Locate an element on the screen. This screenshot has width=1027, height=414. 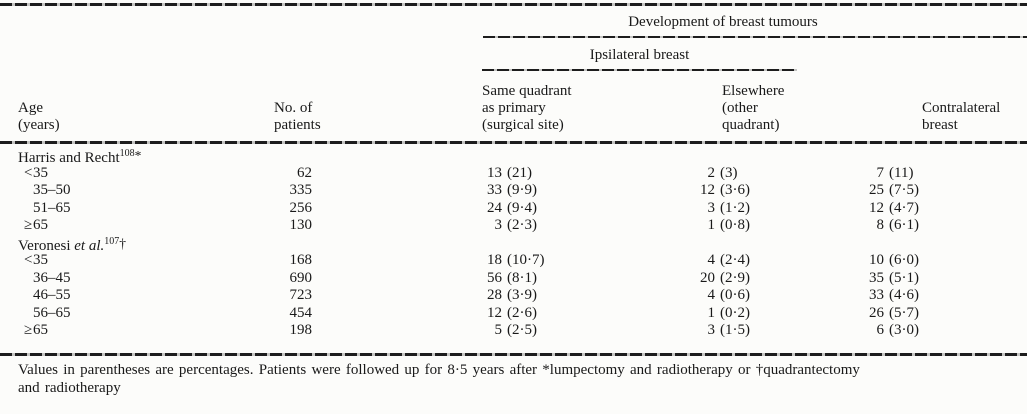
column-header-elsewhere: Elsewhere (other quadrant) is located at coordinates (753, 108).